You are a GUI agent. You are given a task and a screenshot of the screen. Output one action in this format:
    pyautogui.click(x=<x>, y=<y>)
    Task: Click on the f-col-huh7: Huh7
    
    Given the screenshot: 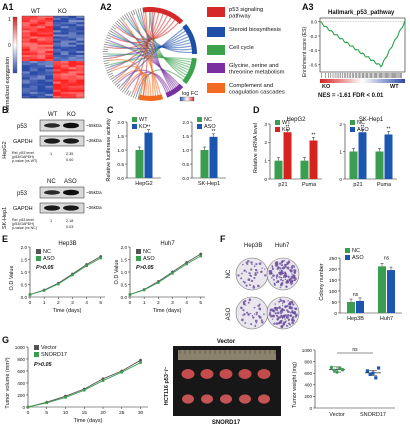 What is the action you would take?
    pyautogui.click(x=282, y=246)
    